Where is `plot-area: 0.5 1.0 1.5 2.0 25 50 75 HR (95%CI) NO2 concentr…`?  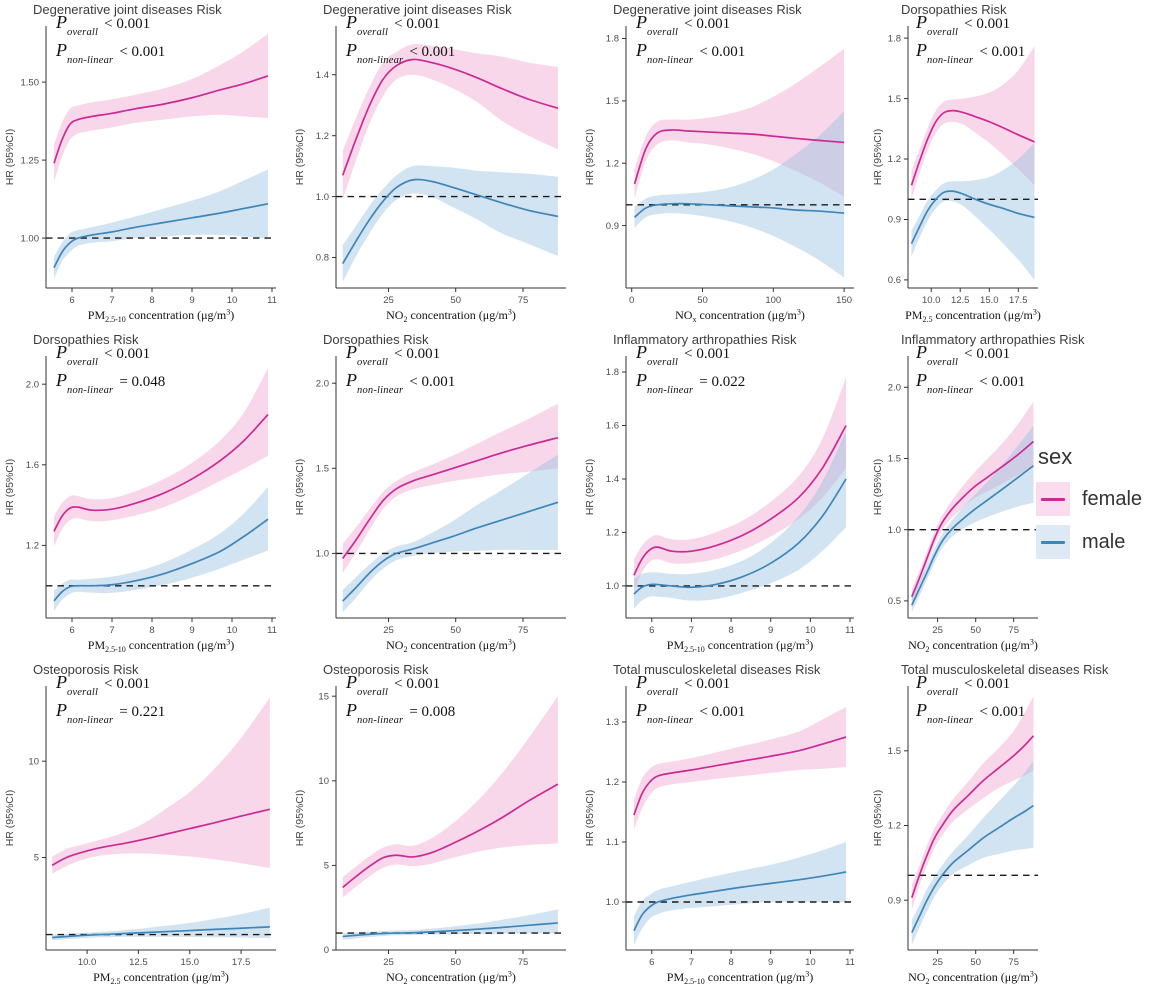 plot-area: 0.5 1.0 1.5 2.0 25 50 75 HR (95%CI) NO2 concentr… is located at coordinates (955, 505).